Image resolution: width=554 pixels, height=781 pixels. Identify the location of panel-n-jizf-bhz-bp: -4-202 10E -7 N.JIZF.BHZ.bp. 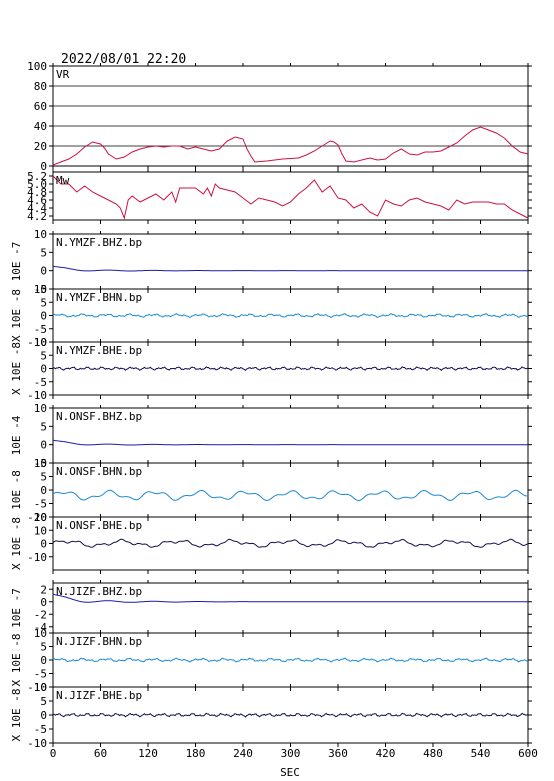
(271, 608).